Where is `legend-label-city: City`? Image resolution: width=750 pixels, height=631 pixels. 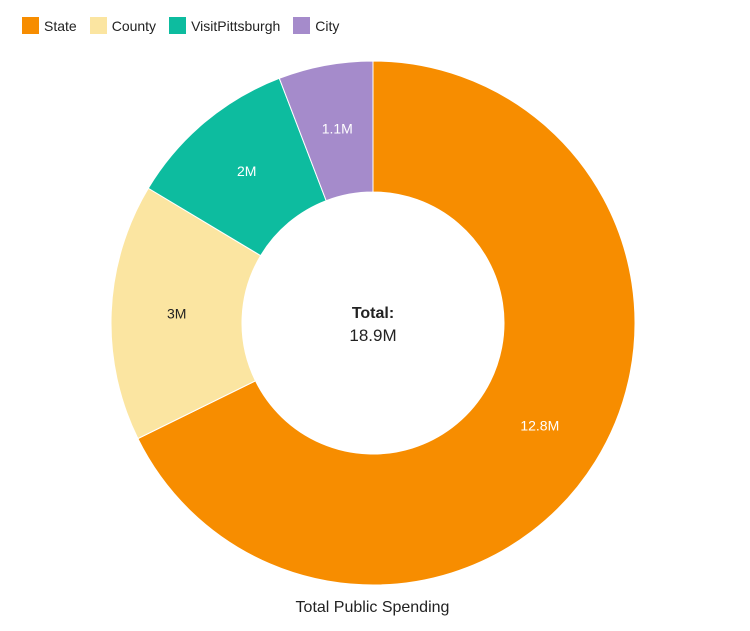
legend-label-city: City is located at coordinates (327, 25).